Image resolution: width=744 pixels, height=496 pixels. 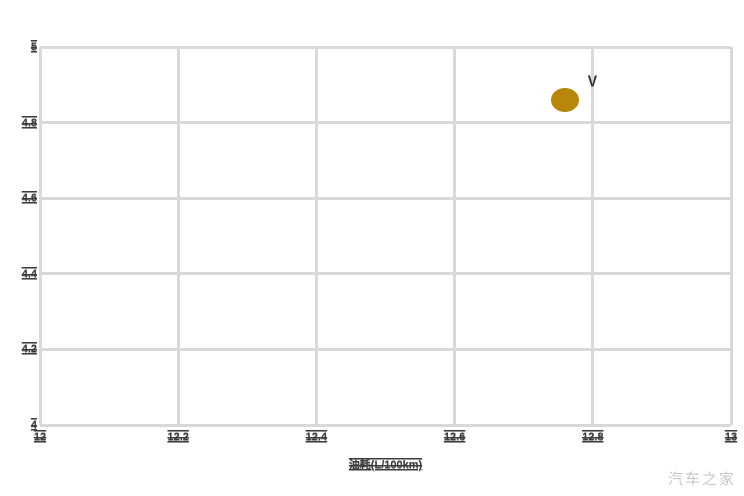 I want to click on y-tick-label: 4, so click(x=33, y=425).